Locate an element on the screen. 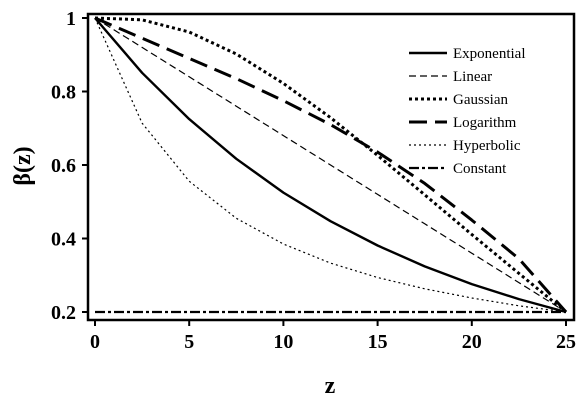 The height and width of the screenshot is (405, 581). x-tick-label: 15 is located at coordinates (378, 342).